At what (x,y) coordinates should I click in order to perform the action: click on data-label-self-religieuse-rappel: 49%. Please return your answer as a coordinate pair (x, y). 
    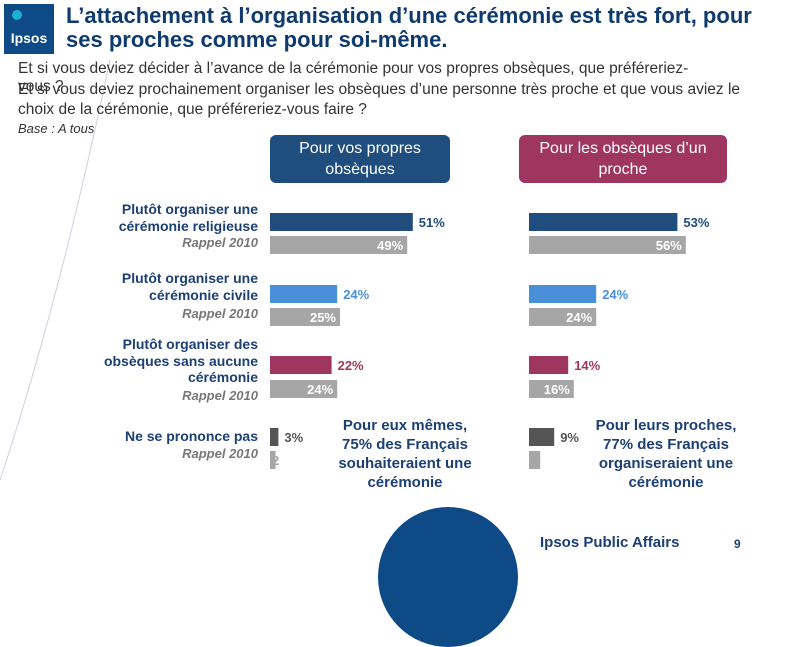
    Looking at the image, I should click on (390, 245).